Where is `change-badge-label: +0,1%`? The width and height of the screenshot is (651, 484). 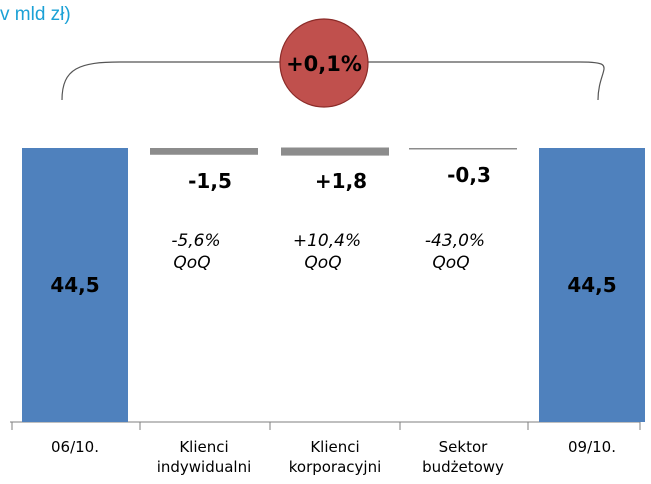 change-badge-label: +0,1% is located at coordinates (324, 64).